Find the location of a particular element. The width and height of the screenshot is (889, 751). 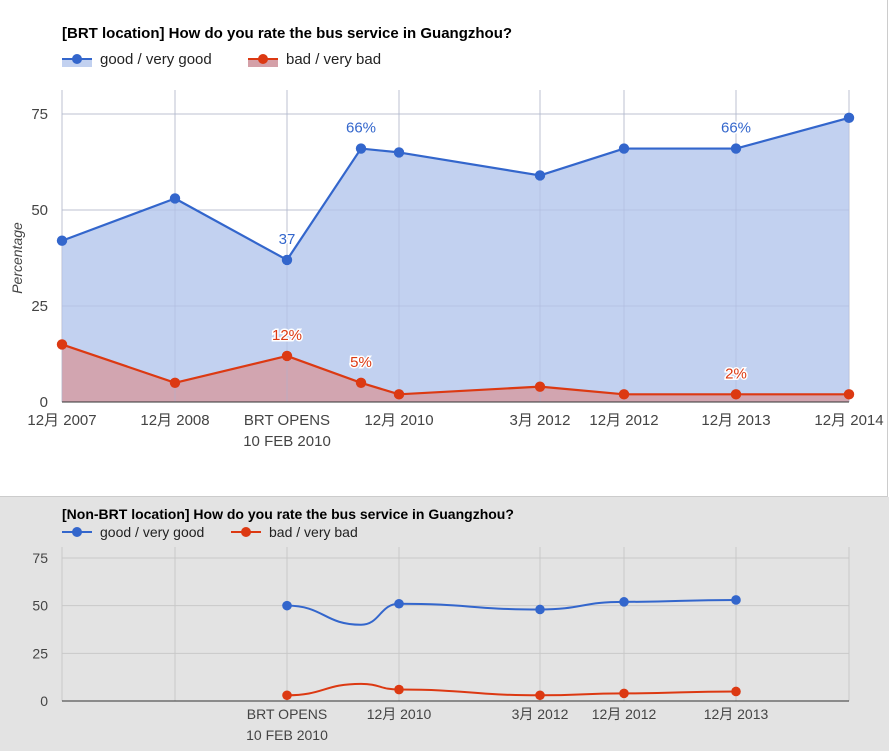

data-label: 12% is located at coordinates (287, 335).